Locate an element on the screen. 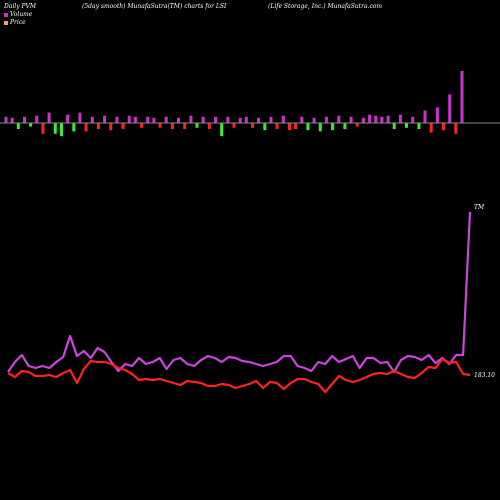  legend-volume-swatch is located at coordinates (6, 14).